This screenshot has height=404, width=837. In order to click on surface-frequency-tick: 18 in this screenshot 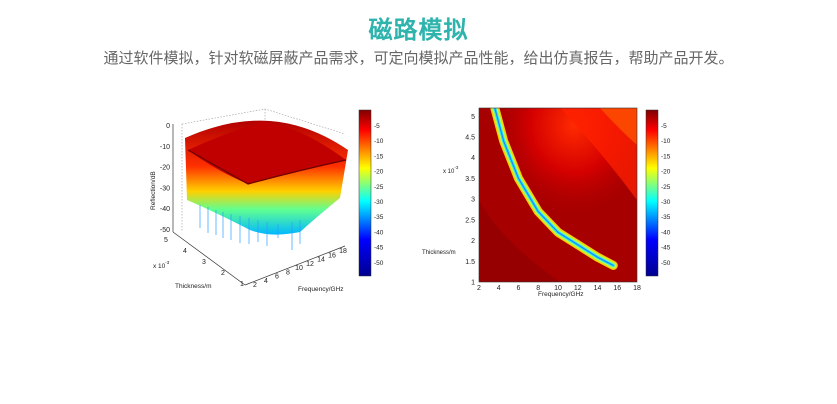, I will do `click(343, 251)`.